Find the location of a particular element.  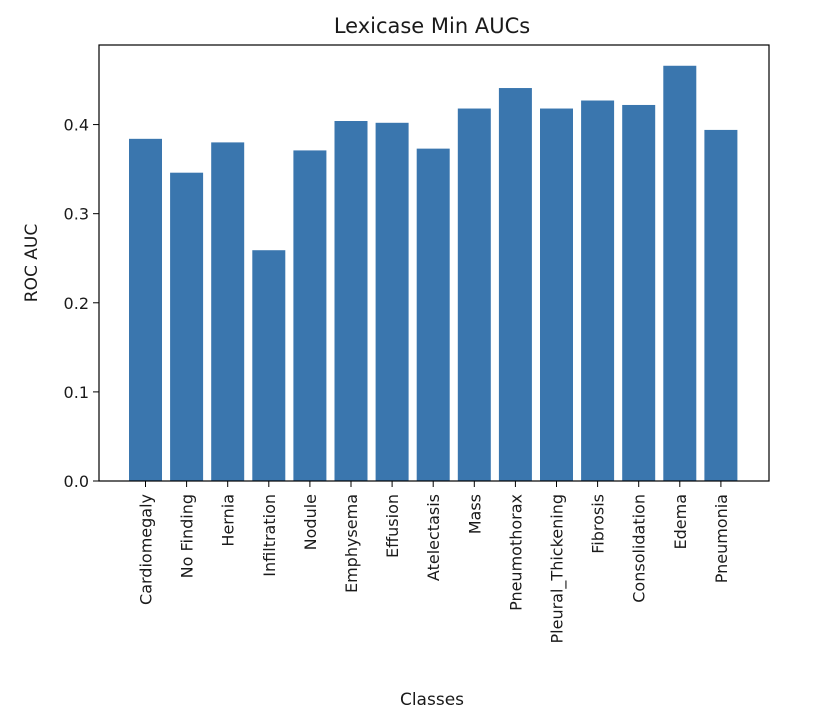

x-tick-label: Nodule is located at coordinates (310, 522).